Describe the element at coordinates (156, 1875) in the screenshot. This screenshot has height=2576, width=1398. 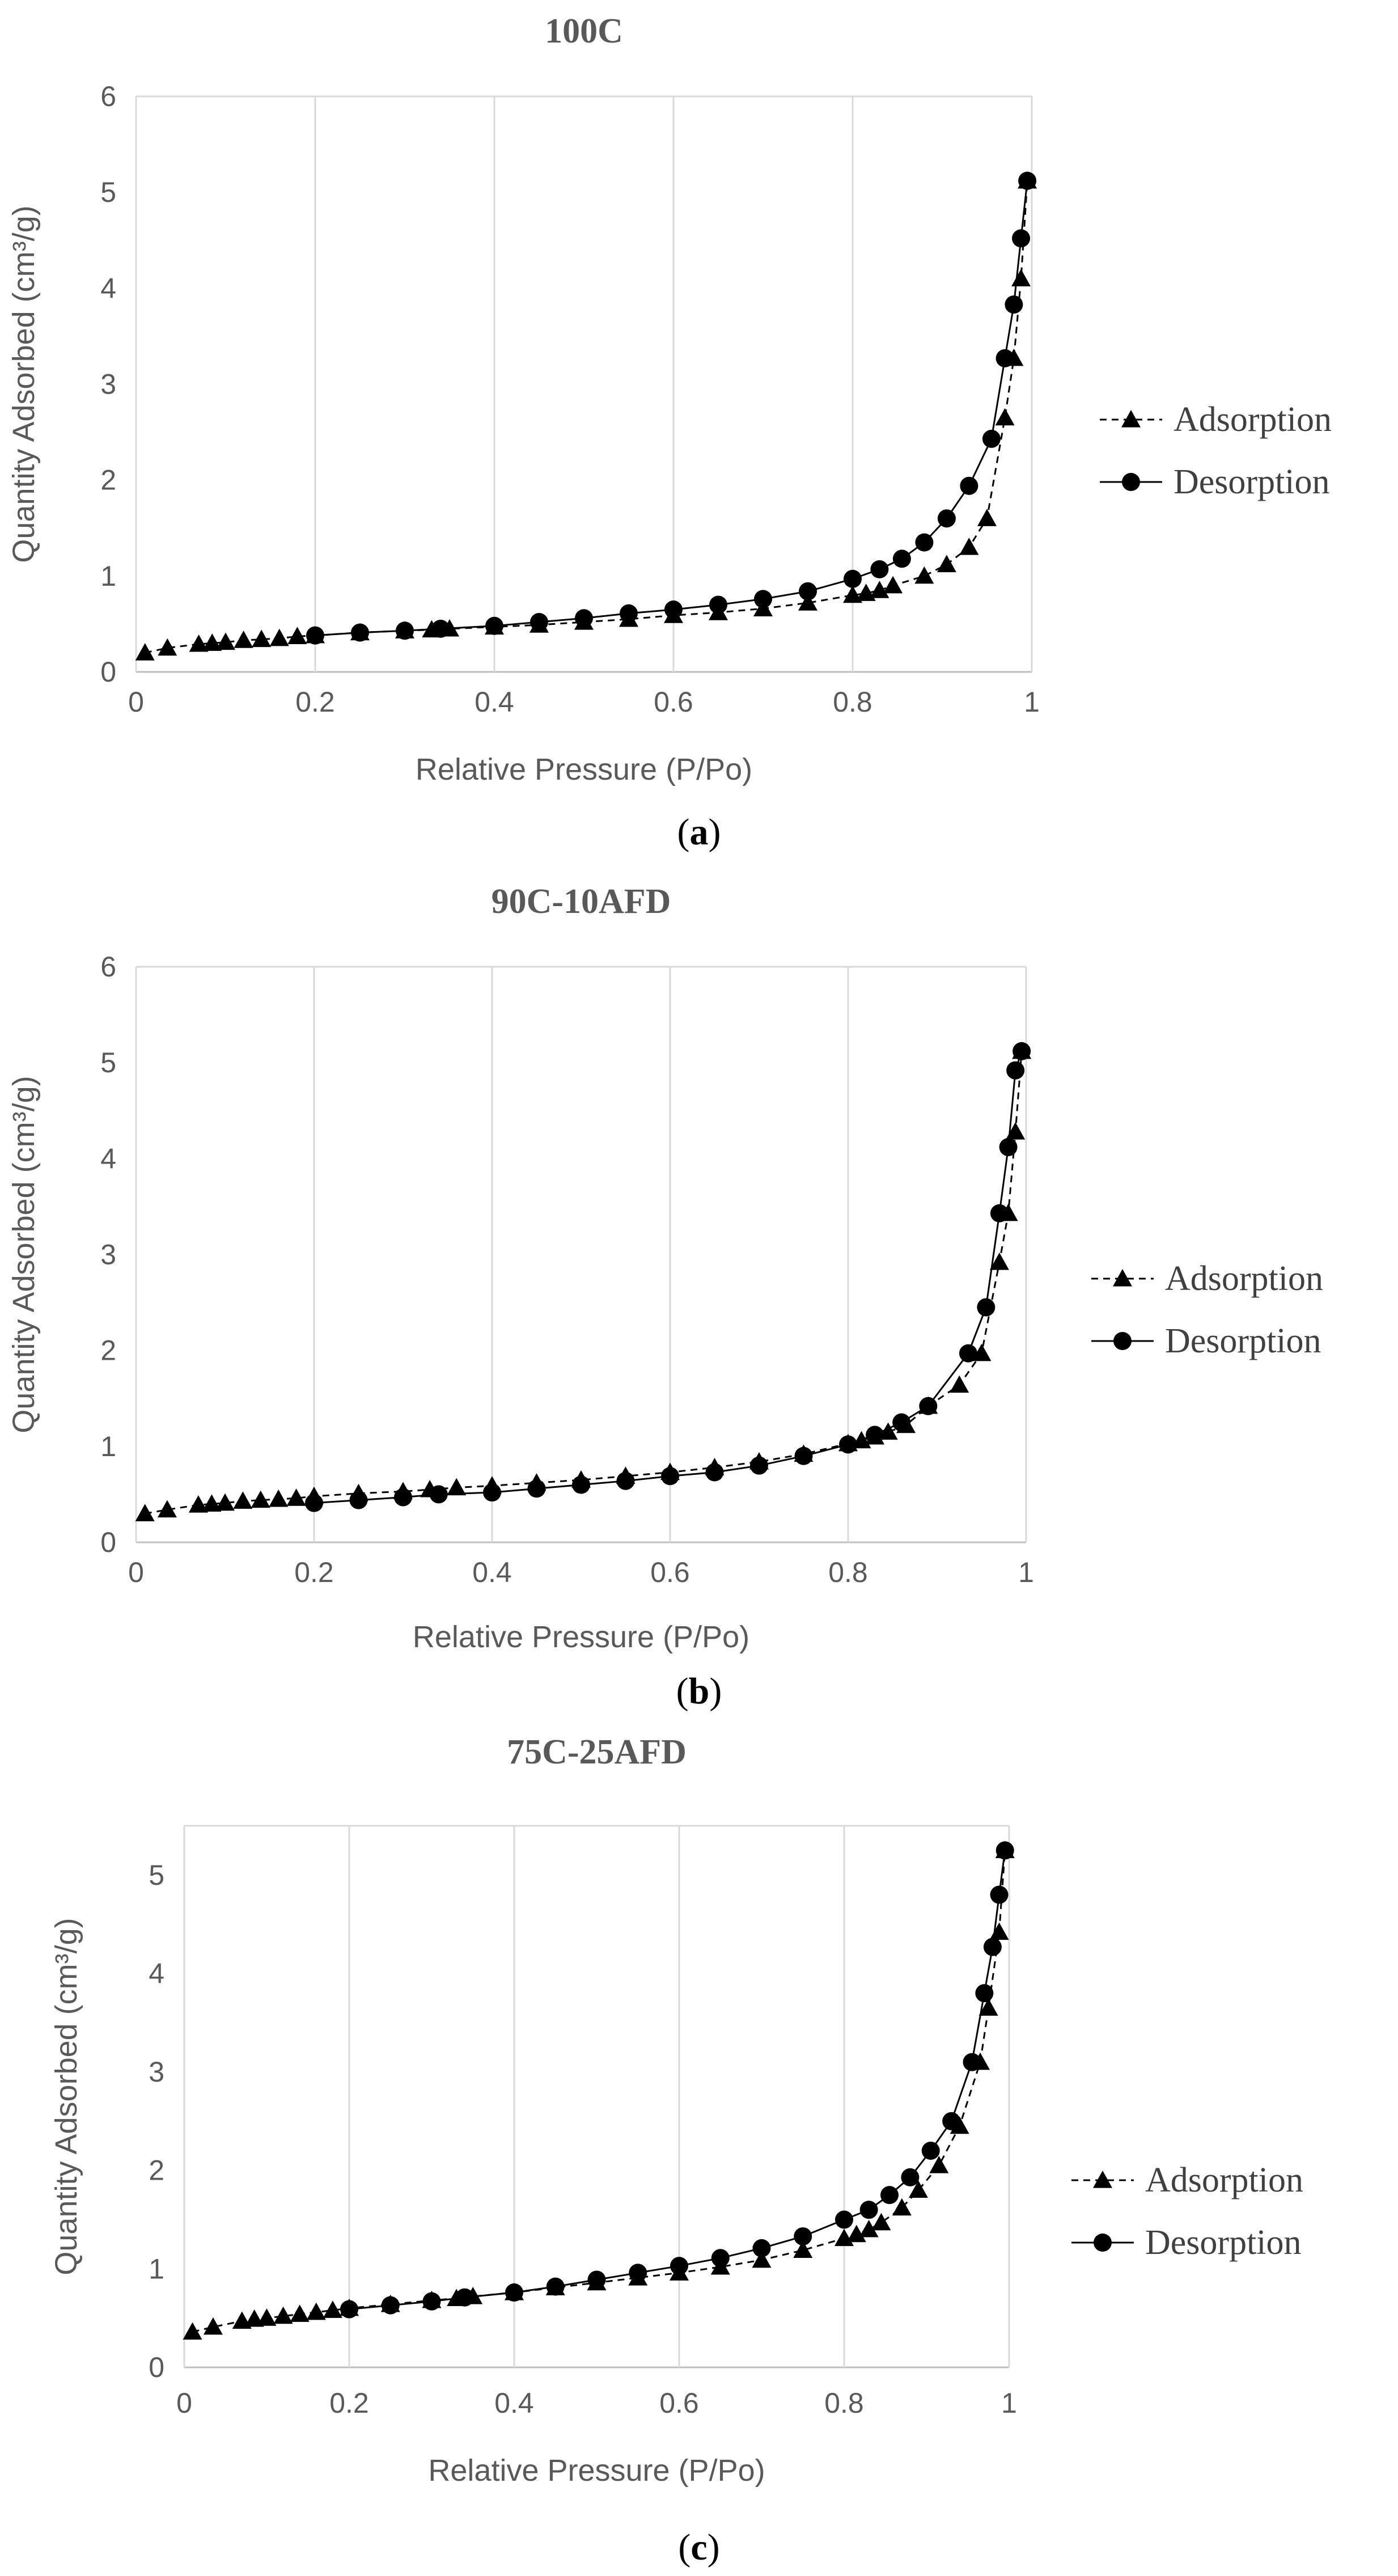
I see `y-tick-label: 5` at that location.